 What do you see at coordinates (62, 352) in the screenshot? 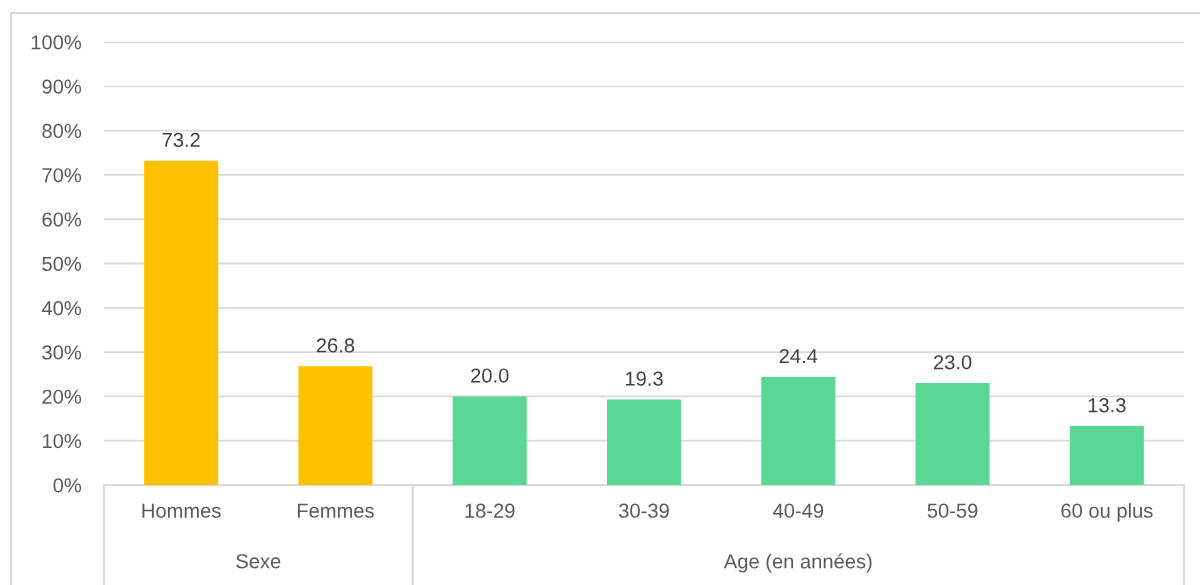
I see `y-tick-label: 30%` at bounding box center [62, 352].